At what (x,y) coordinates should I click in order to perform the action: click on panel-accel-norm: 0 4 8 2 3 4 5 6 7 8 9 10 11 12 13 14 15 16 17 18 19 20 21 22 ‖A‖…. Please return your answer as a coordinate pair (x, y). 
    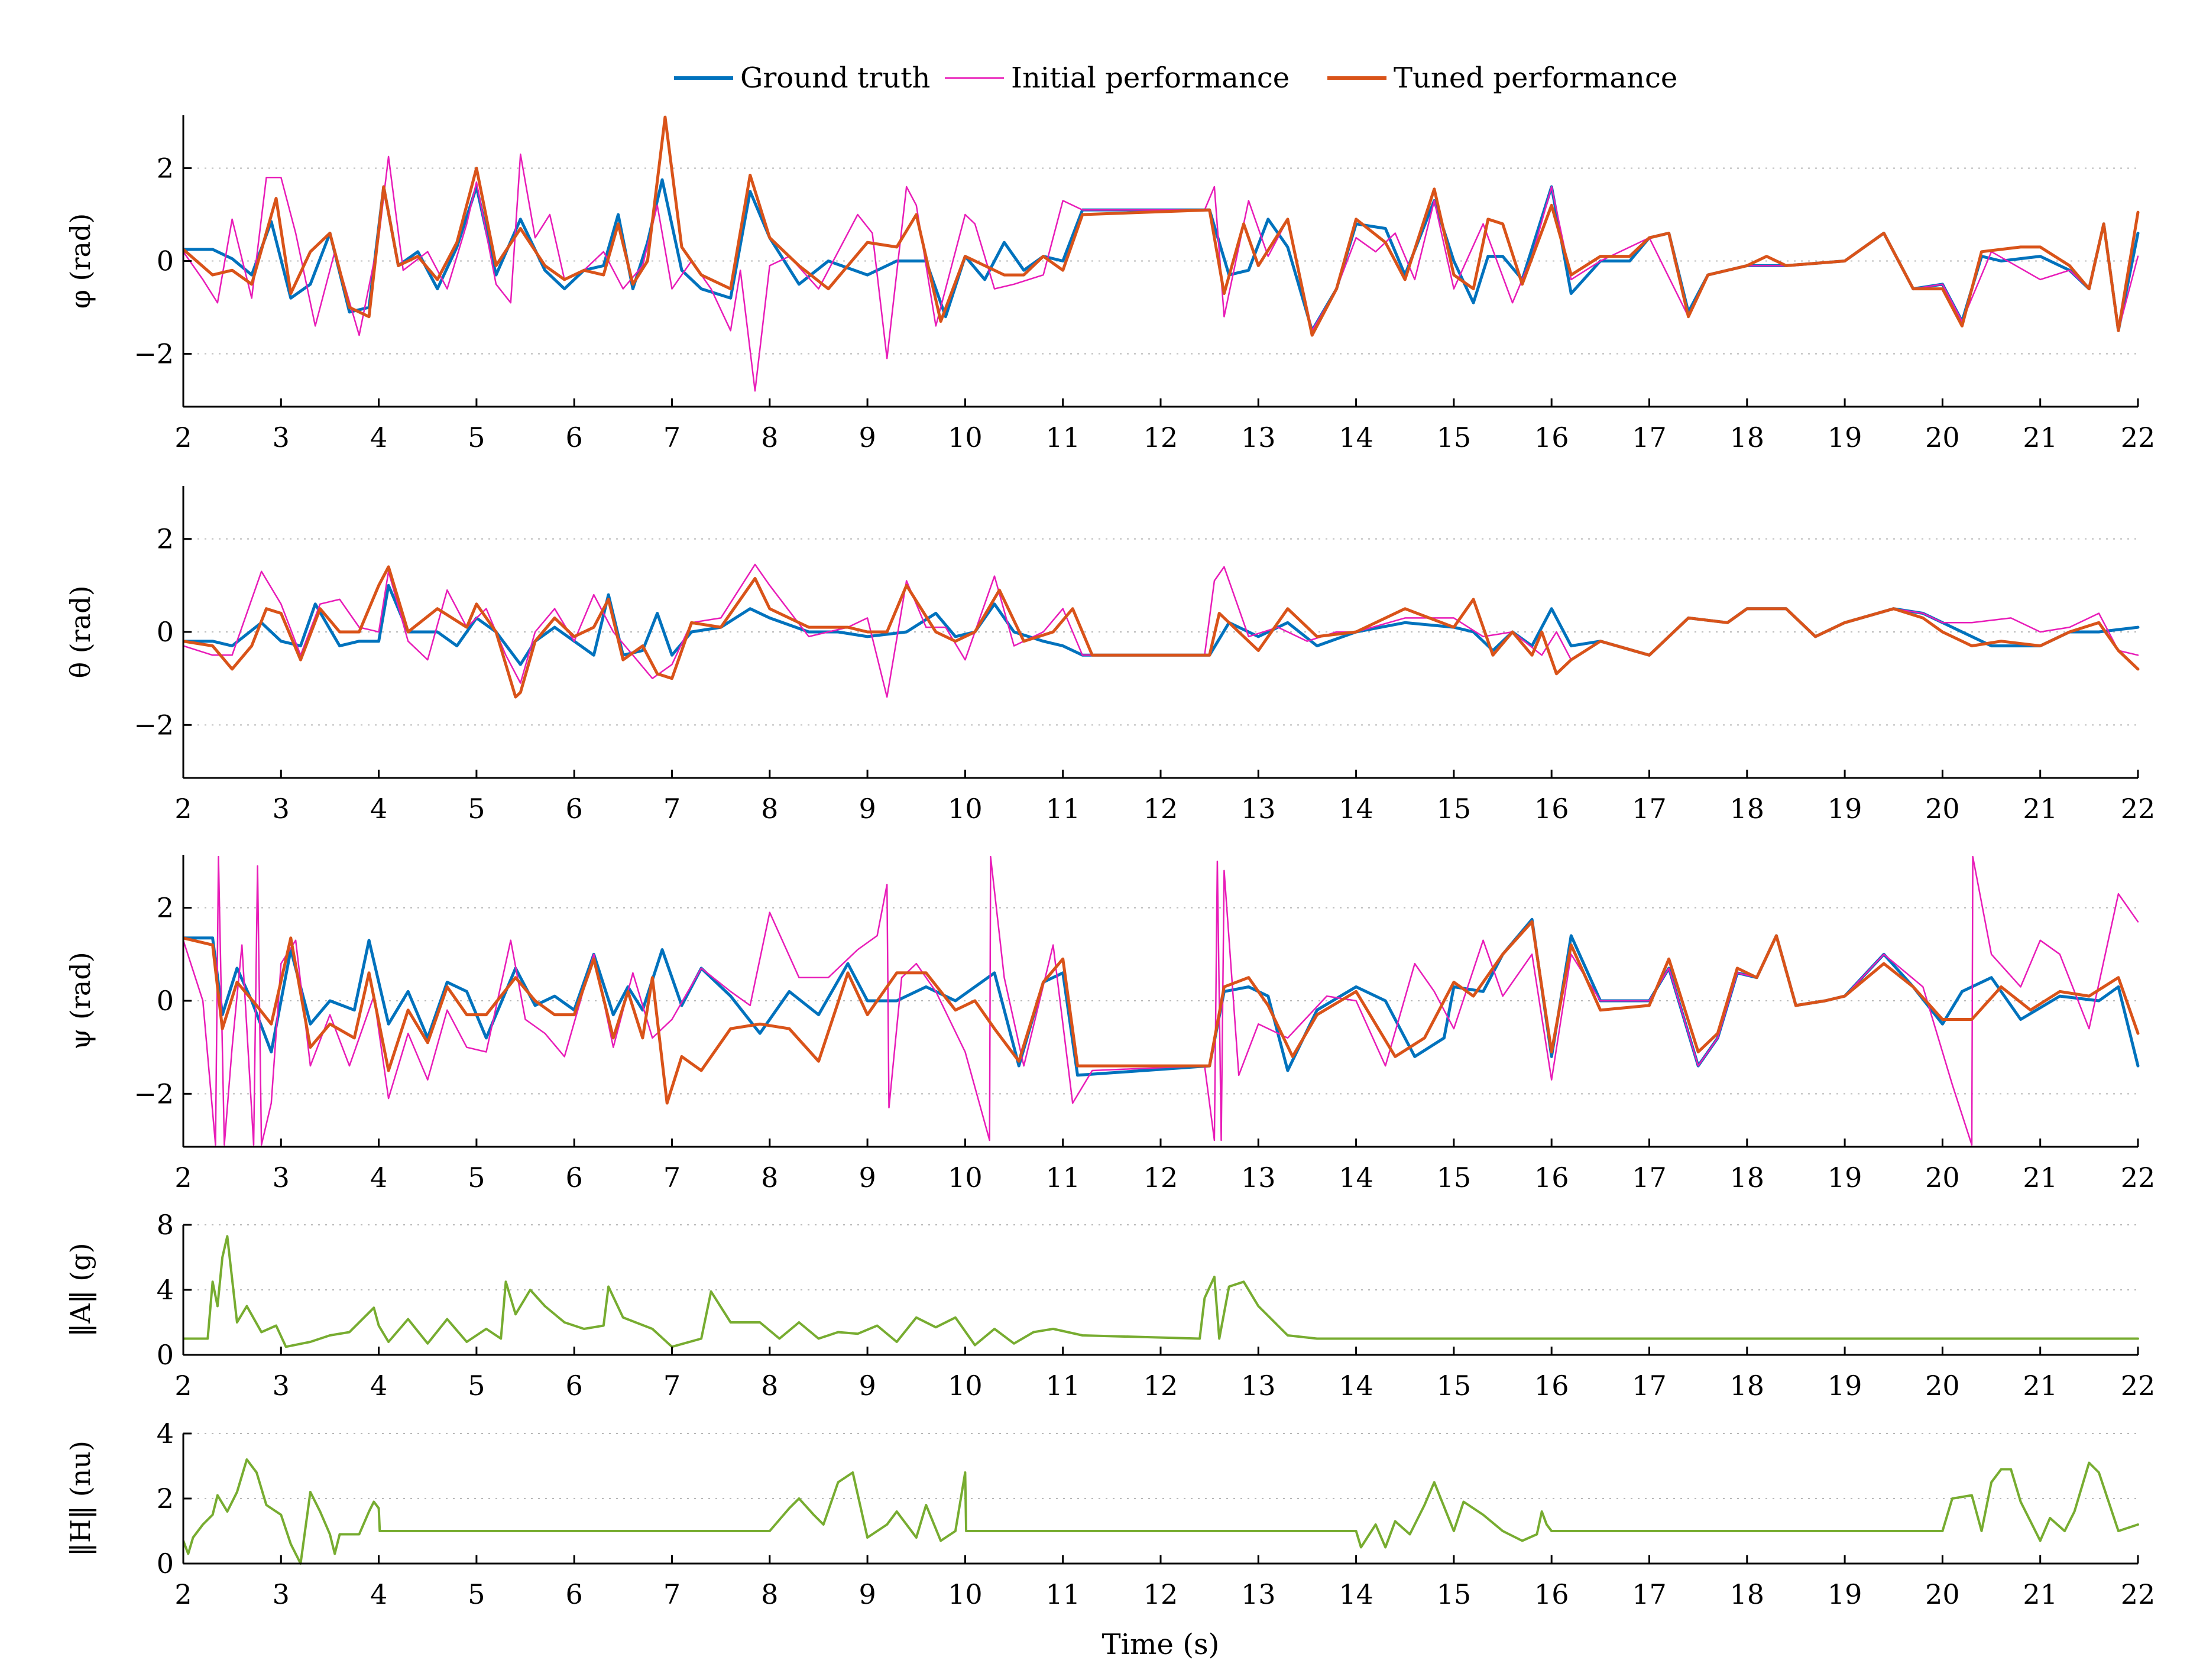
    Looking at the image, I should click on (1109, 1305).